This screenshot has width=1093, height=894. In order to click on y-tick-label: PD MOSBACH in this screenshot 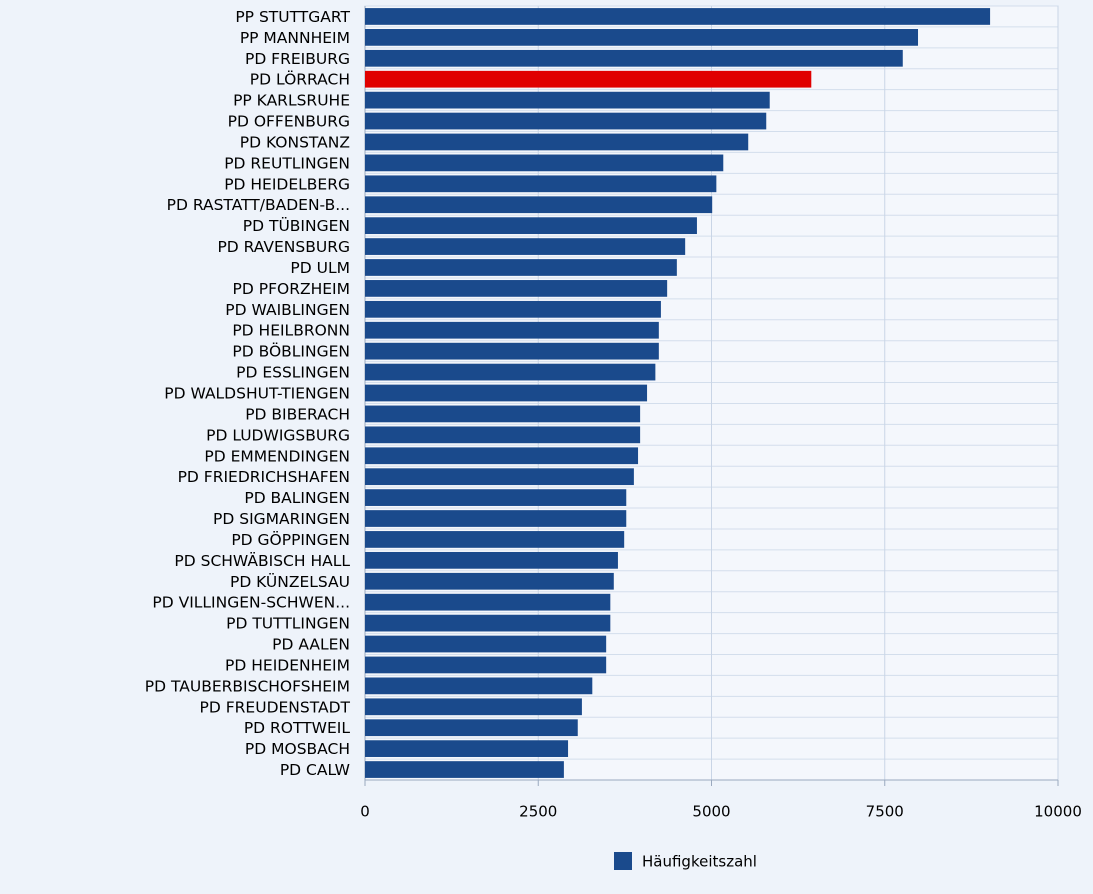, I will do `click(297, 749)`.